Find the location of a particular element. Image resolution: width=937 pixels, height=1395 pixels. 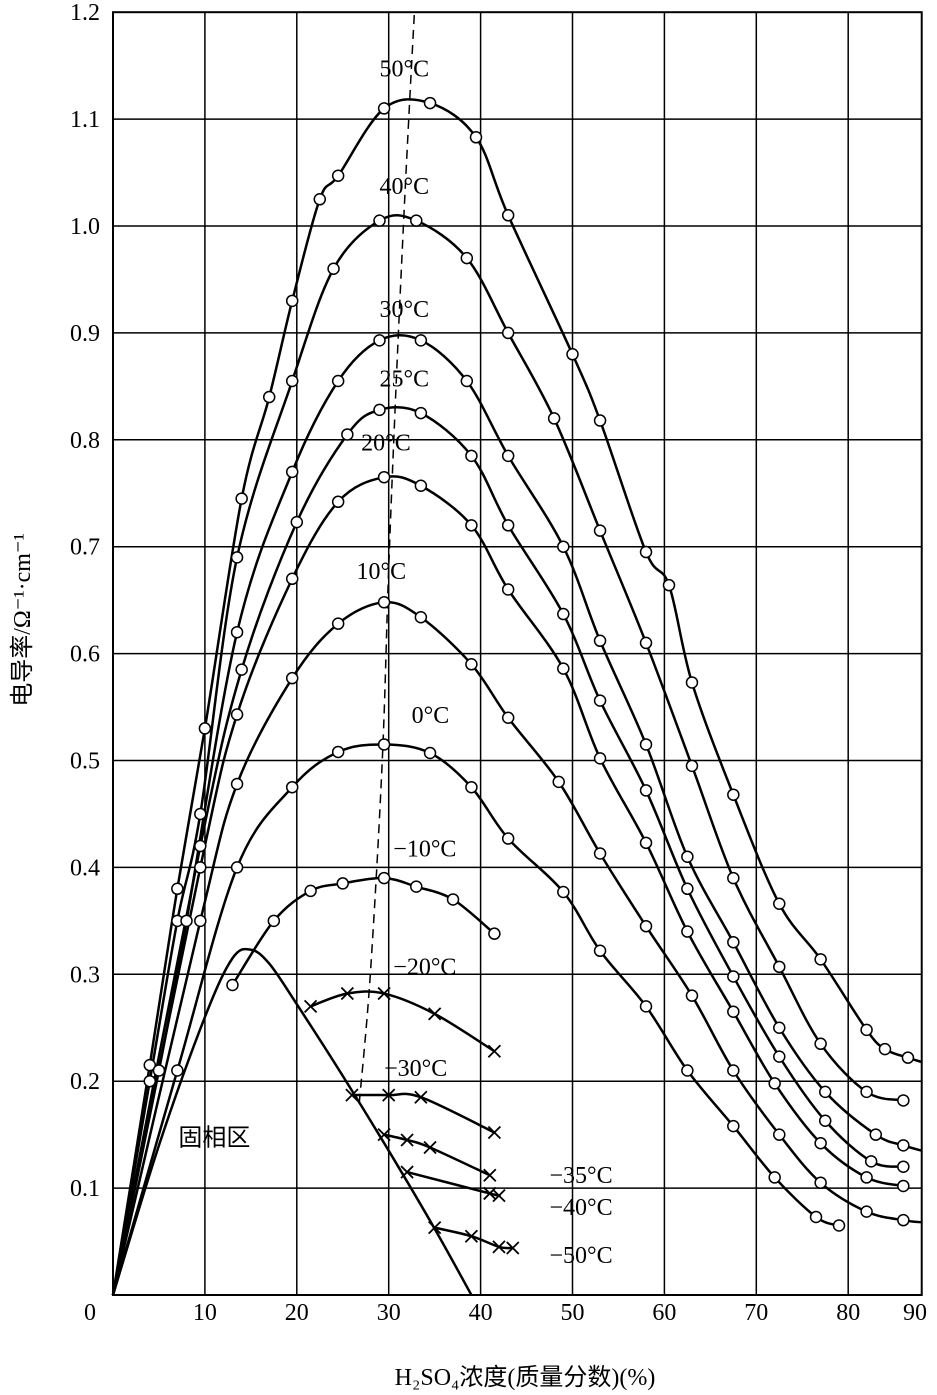

y-tick-label: 0.5 is located at coordinates (85, 762).